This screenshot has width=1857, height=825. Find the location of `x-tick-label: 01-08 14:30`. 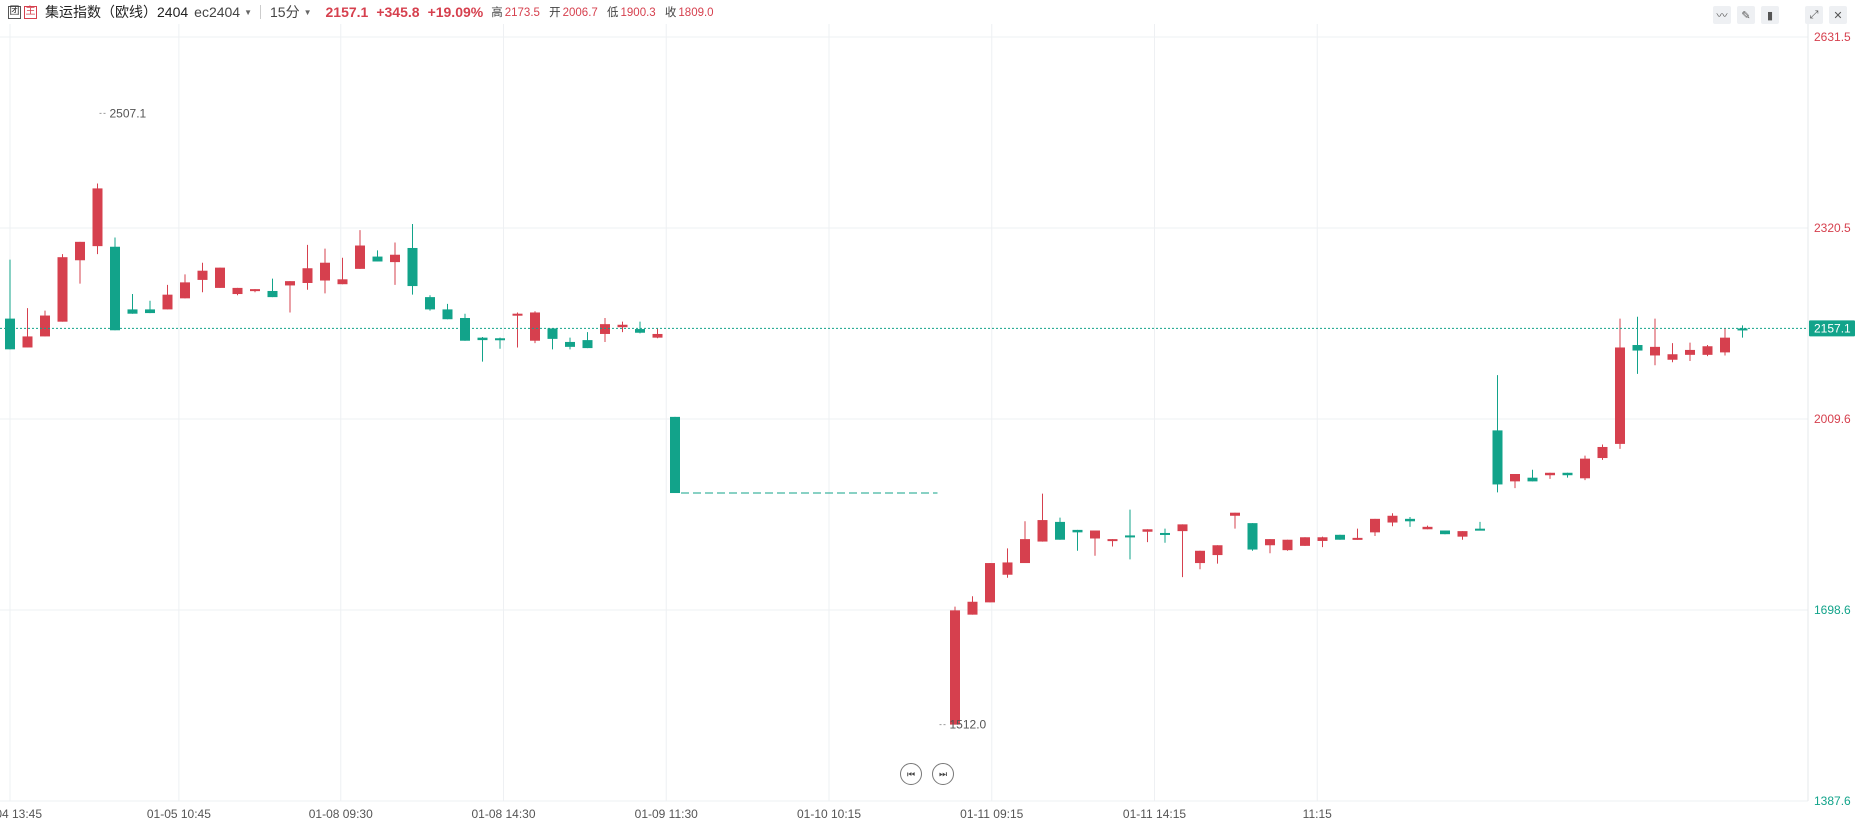

x-tick-label: 01-08 14:30 is located at coordinates (503, 814).